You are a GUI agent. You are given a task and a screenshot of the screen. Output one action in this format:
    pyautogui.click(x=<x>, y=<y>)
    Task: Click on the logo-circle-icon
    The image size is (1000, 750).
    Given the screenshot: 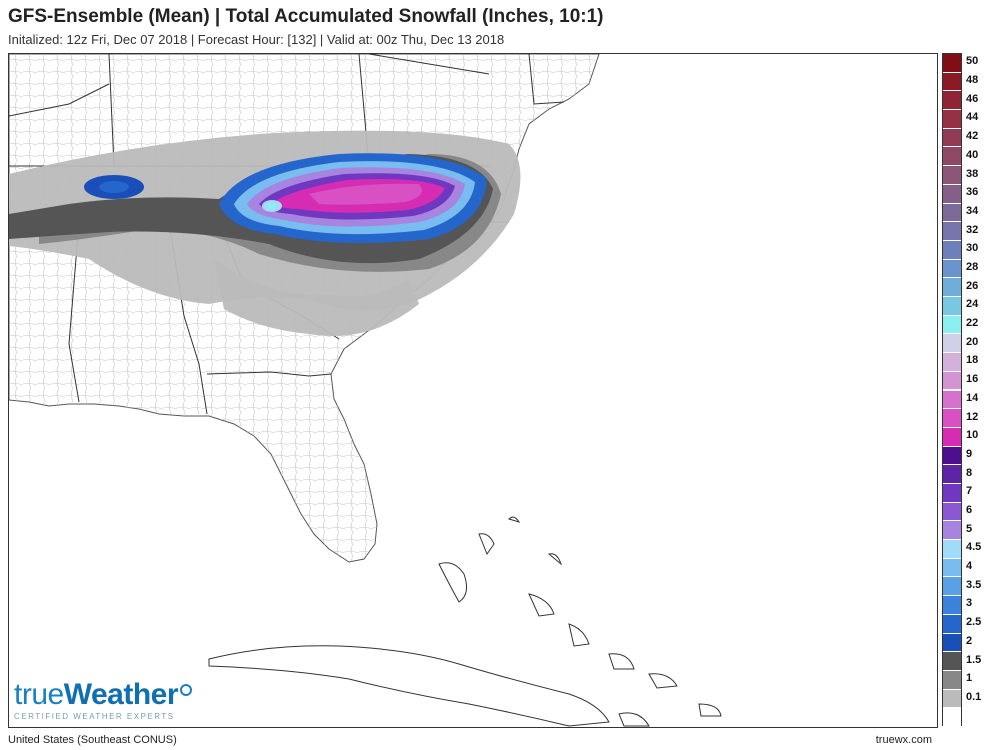 What is the action you would take?
    pyautogui.click(x=186, y=690)
    